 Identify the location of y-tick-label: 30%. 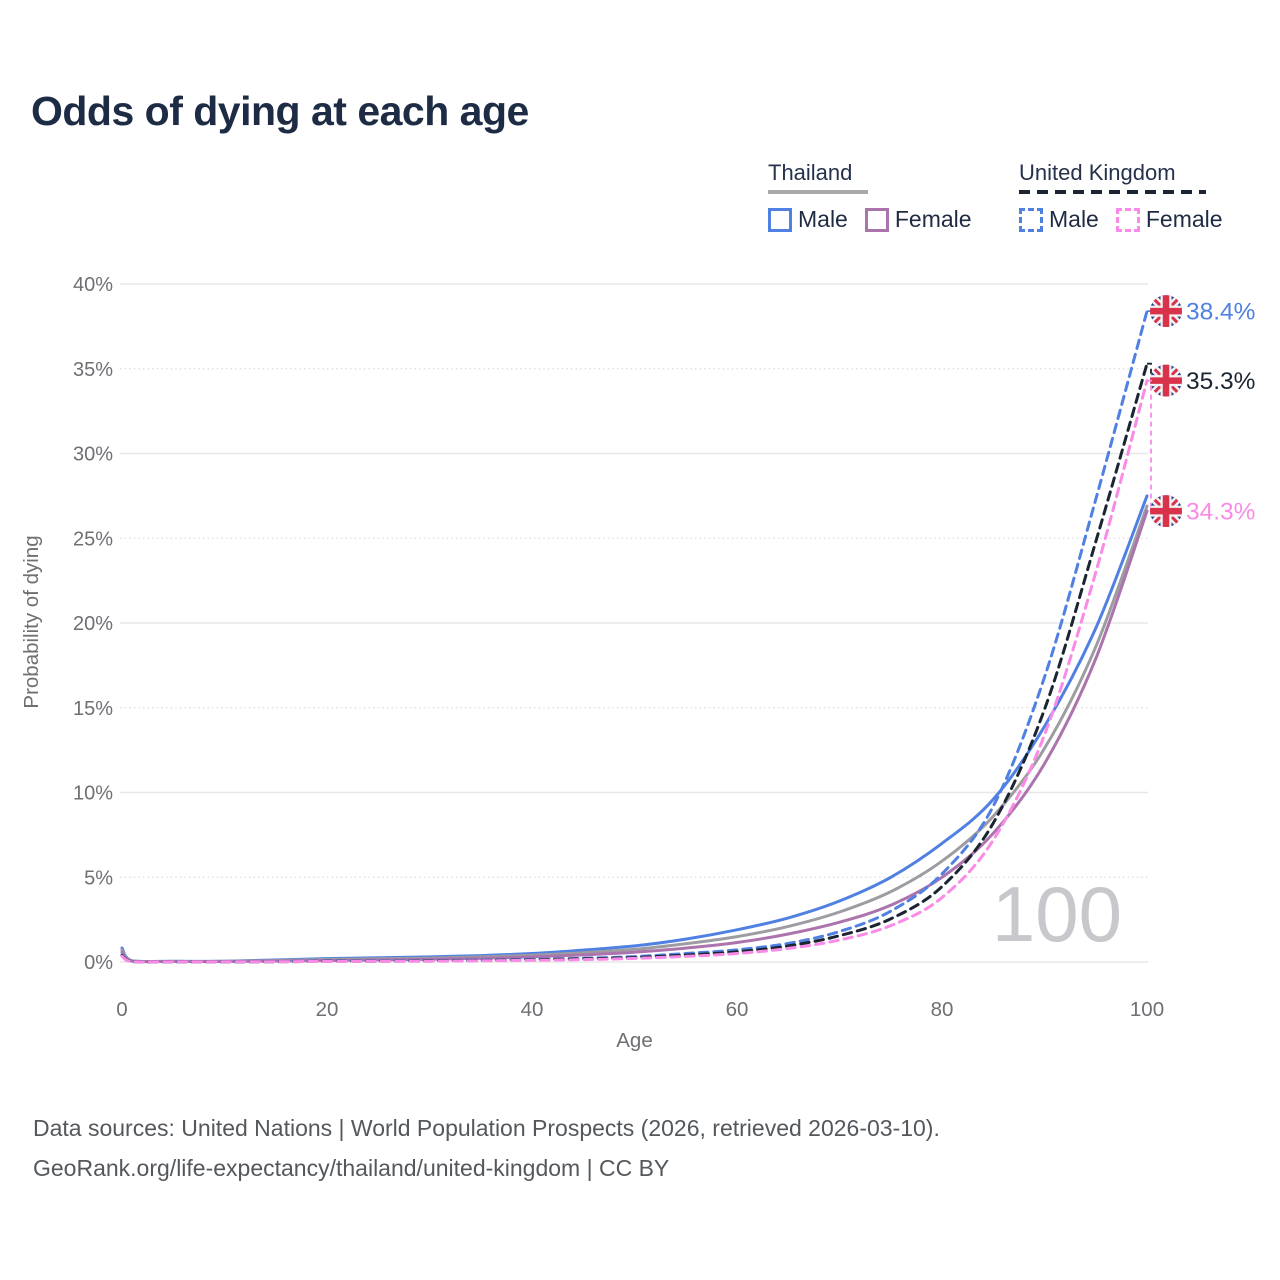
(93, 455).